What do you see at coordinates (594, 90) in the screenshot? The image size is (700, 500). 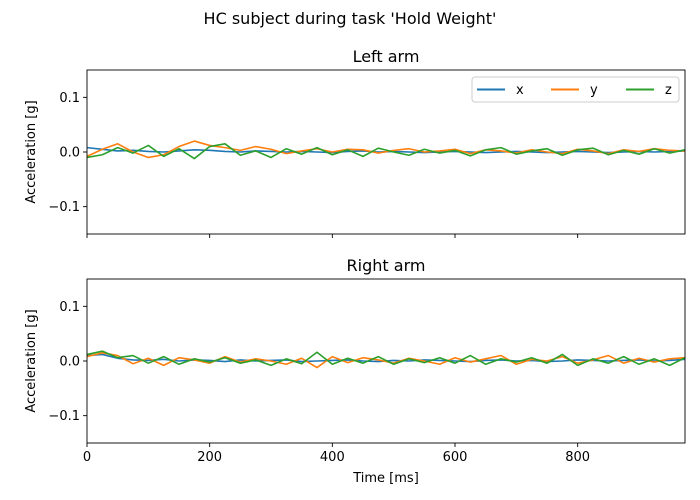 I see `legend-label-y: y` at bounding box center [594, 90].